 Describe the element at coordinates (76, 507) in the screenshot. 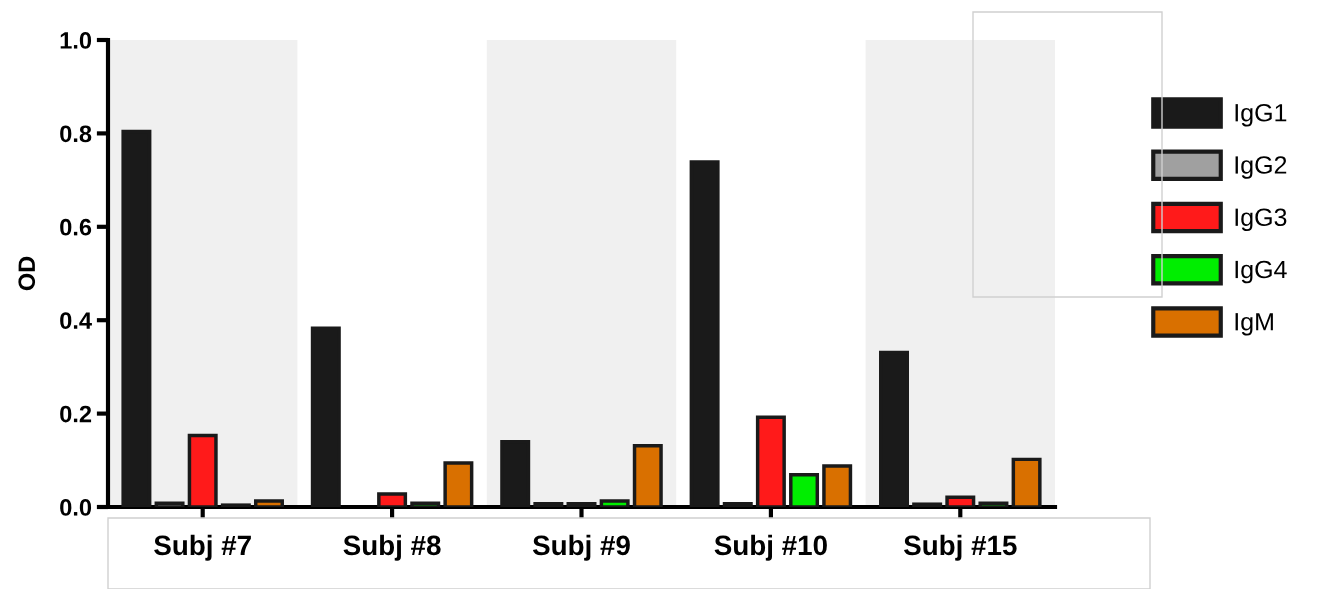

I see `y-tick-label: 0.0` at that location.